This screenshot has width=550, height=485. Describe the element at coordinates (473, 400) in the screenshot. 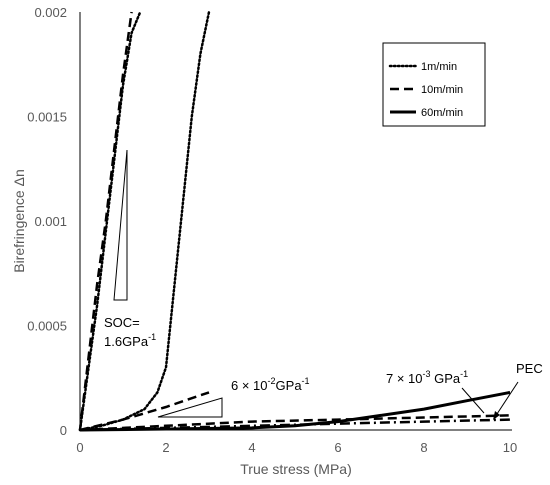

I see `right-slope-pointer` at that location.